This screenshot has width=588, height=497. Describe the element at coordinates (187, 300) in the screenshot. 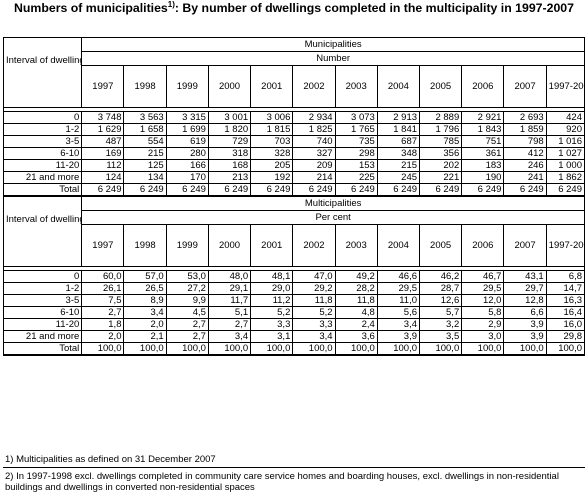

I see `table-cell: 9,9` at that location.